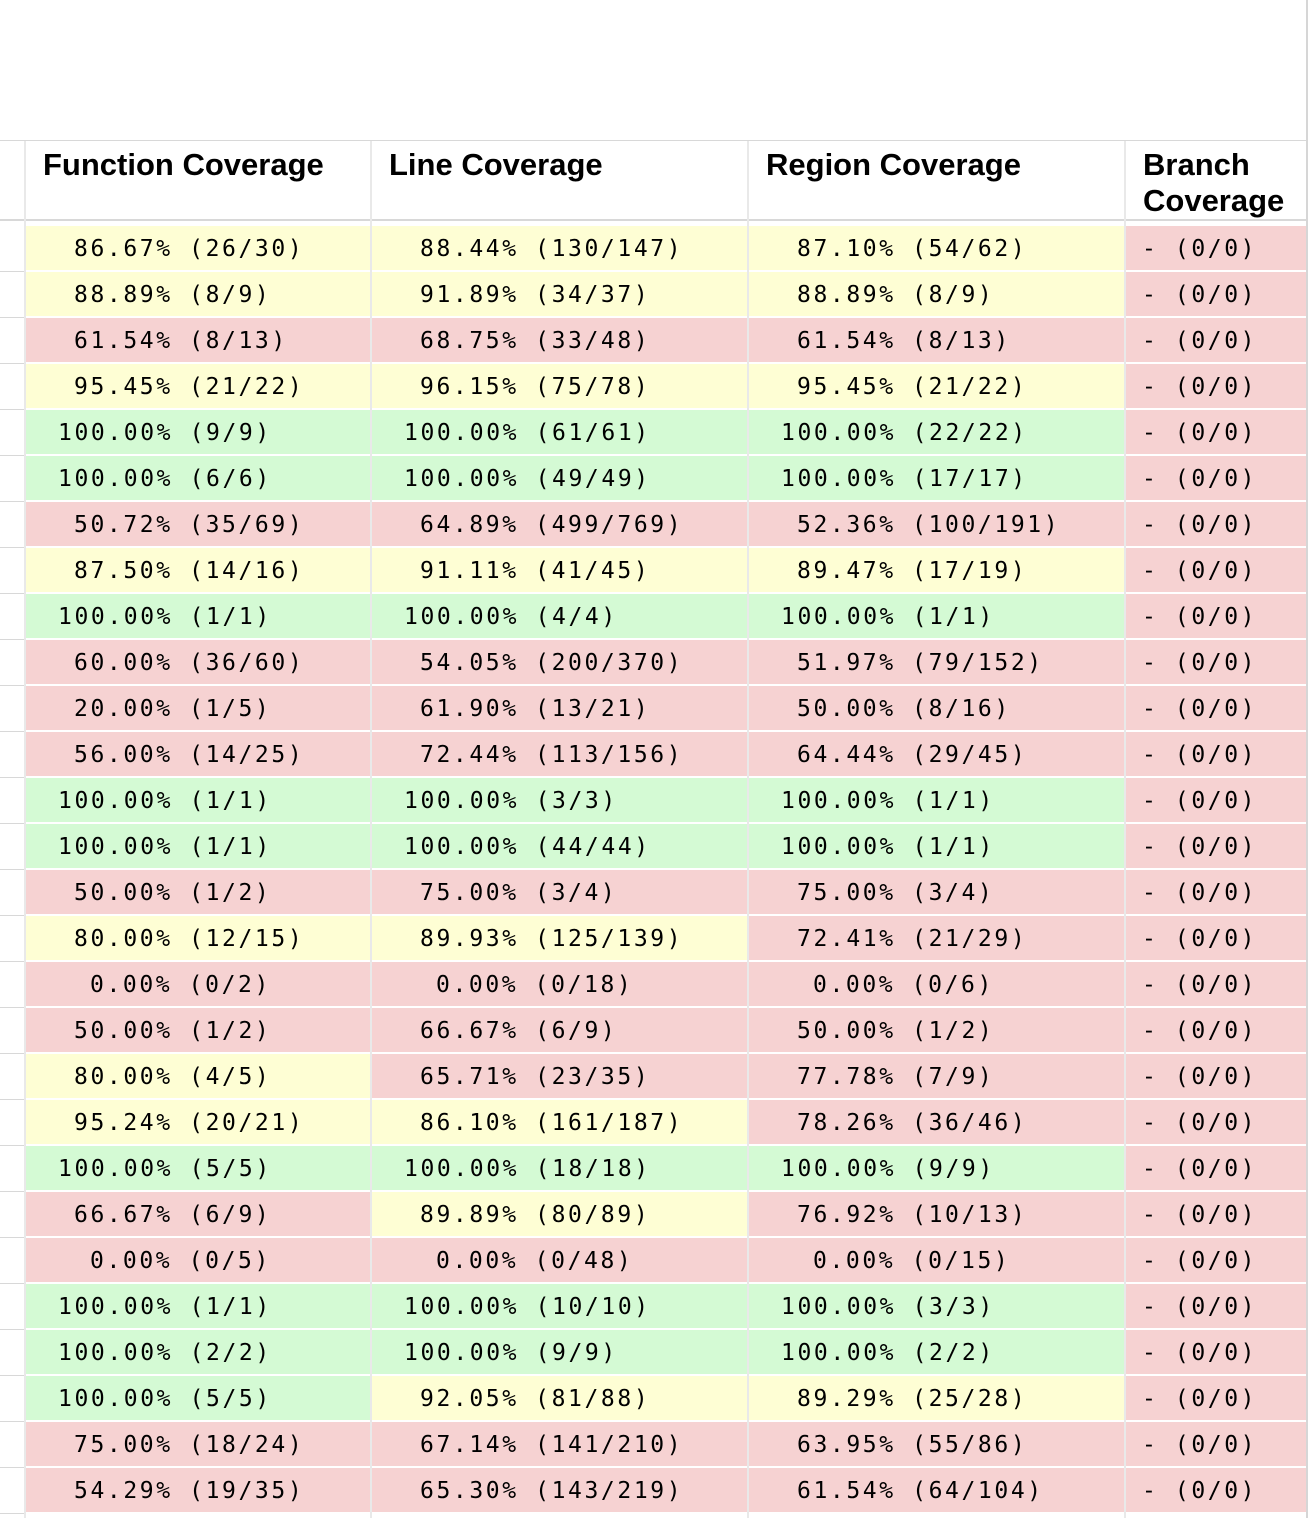 This screenshot has width=1312, height=1518. What do you see at coordinates (936, 663) in the screenshot?
I see `region-coverage-cell: 51.97% (79/152)` at bounding box center [936, 663].